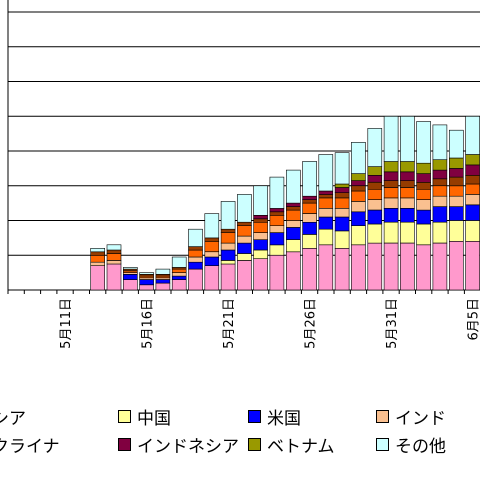 The image size is (480, 480). I want to click on legend-item: インド, so click(411, 416).